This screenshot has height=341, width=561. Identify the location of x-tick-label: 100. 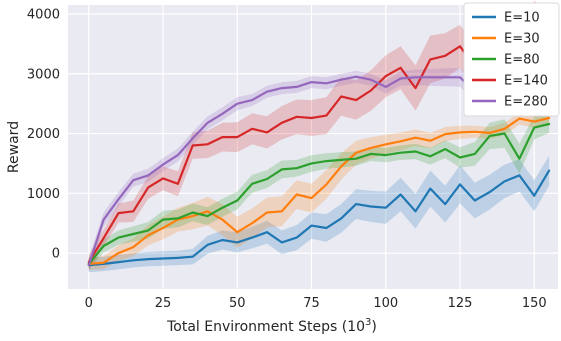
(385, 303).